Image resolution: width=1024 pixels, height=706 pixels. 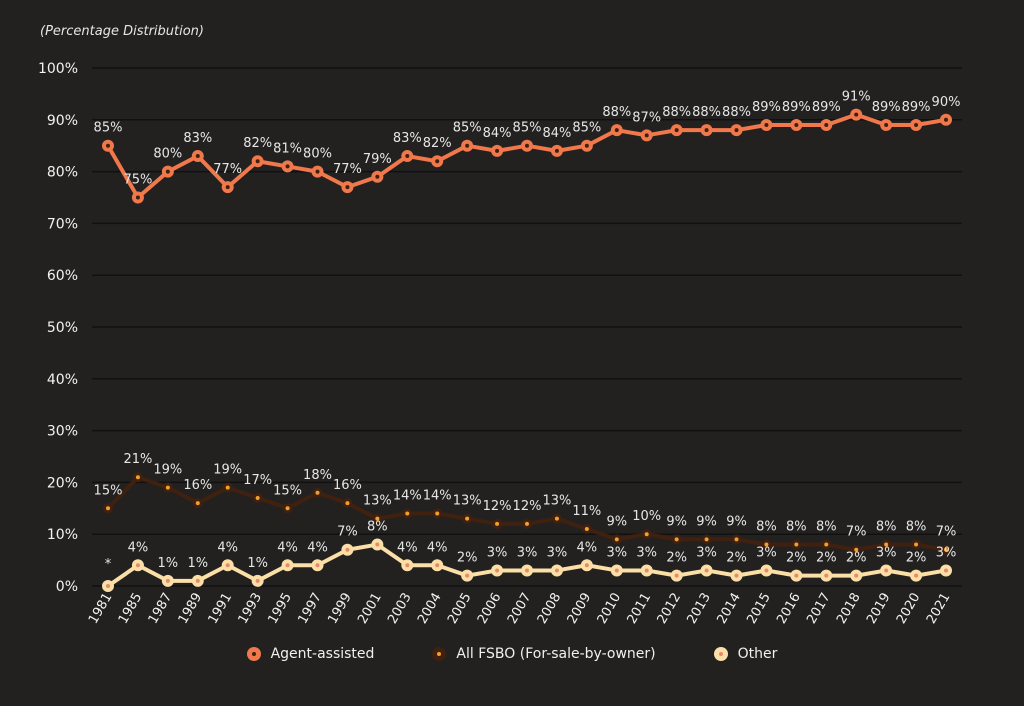 I want to click on data-label: 12%, so click(x=527, y=506).